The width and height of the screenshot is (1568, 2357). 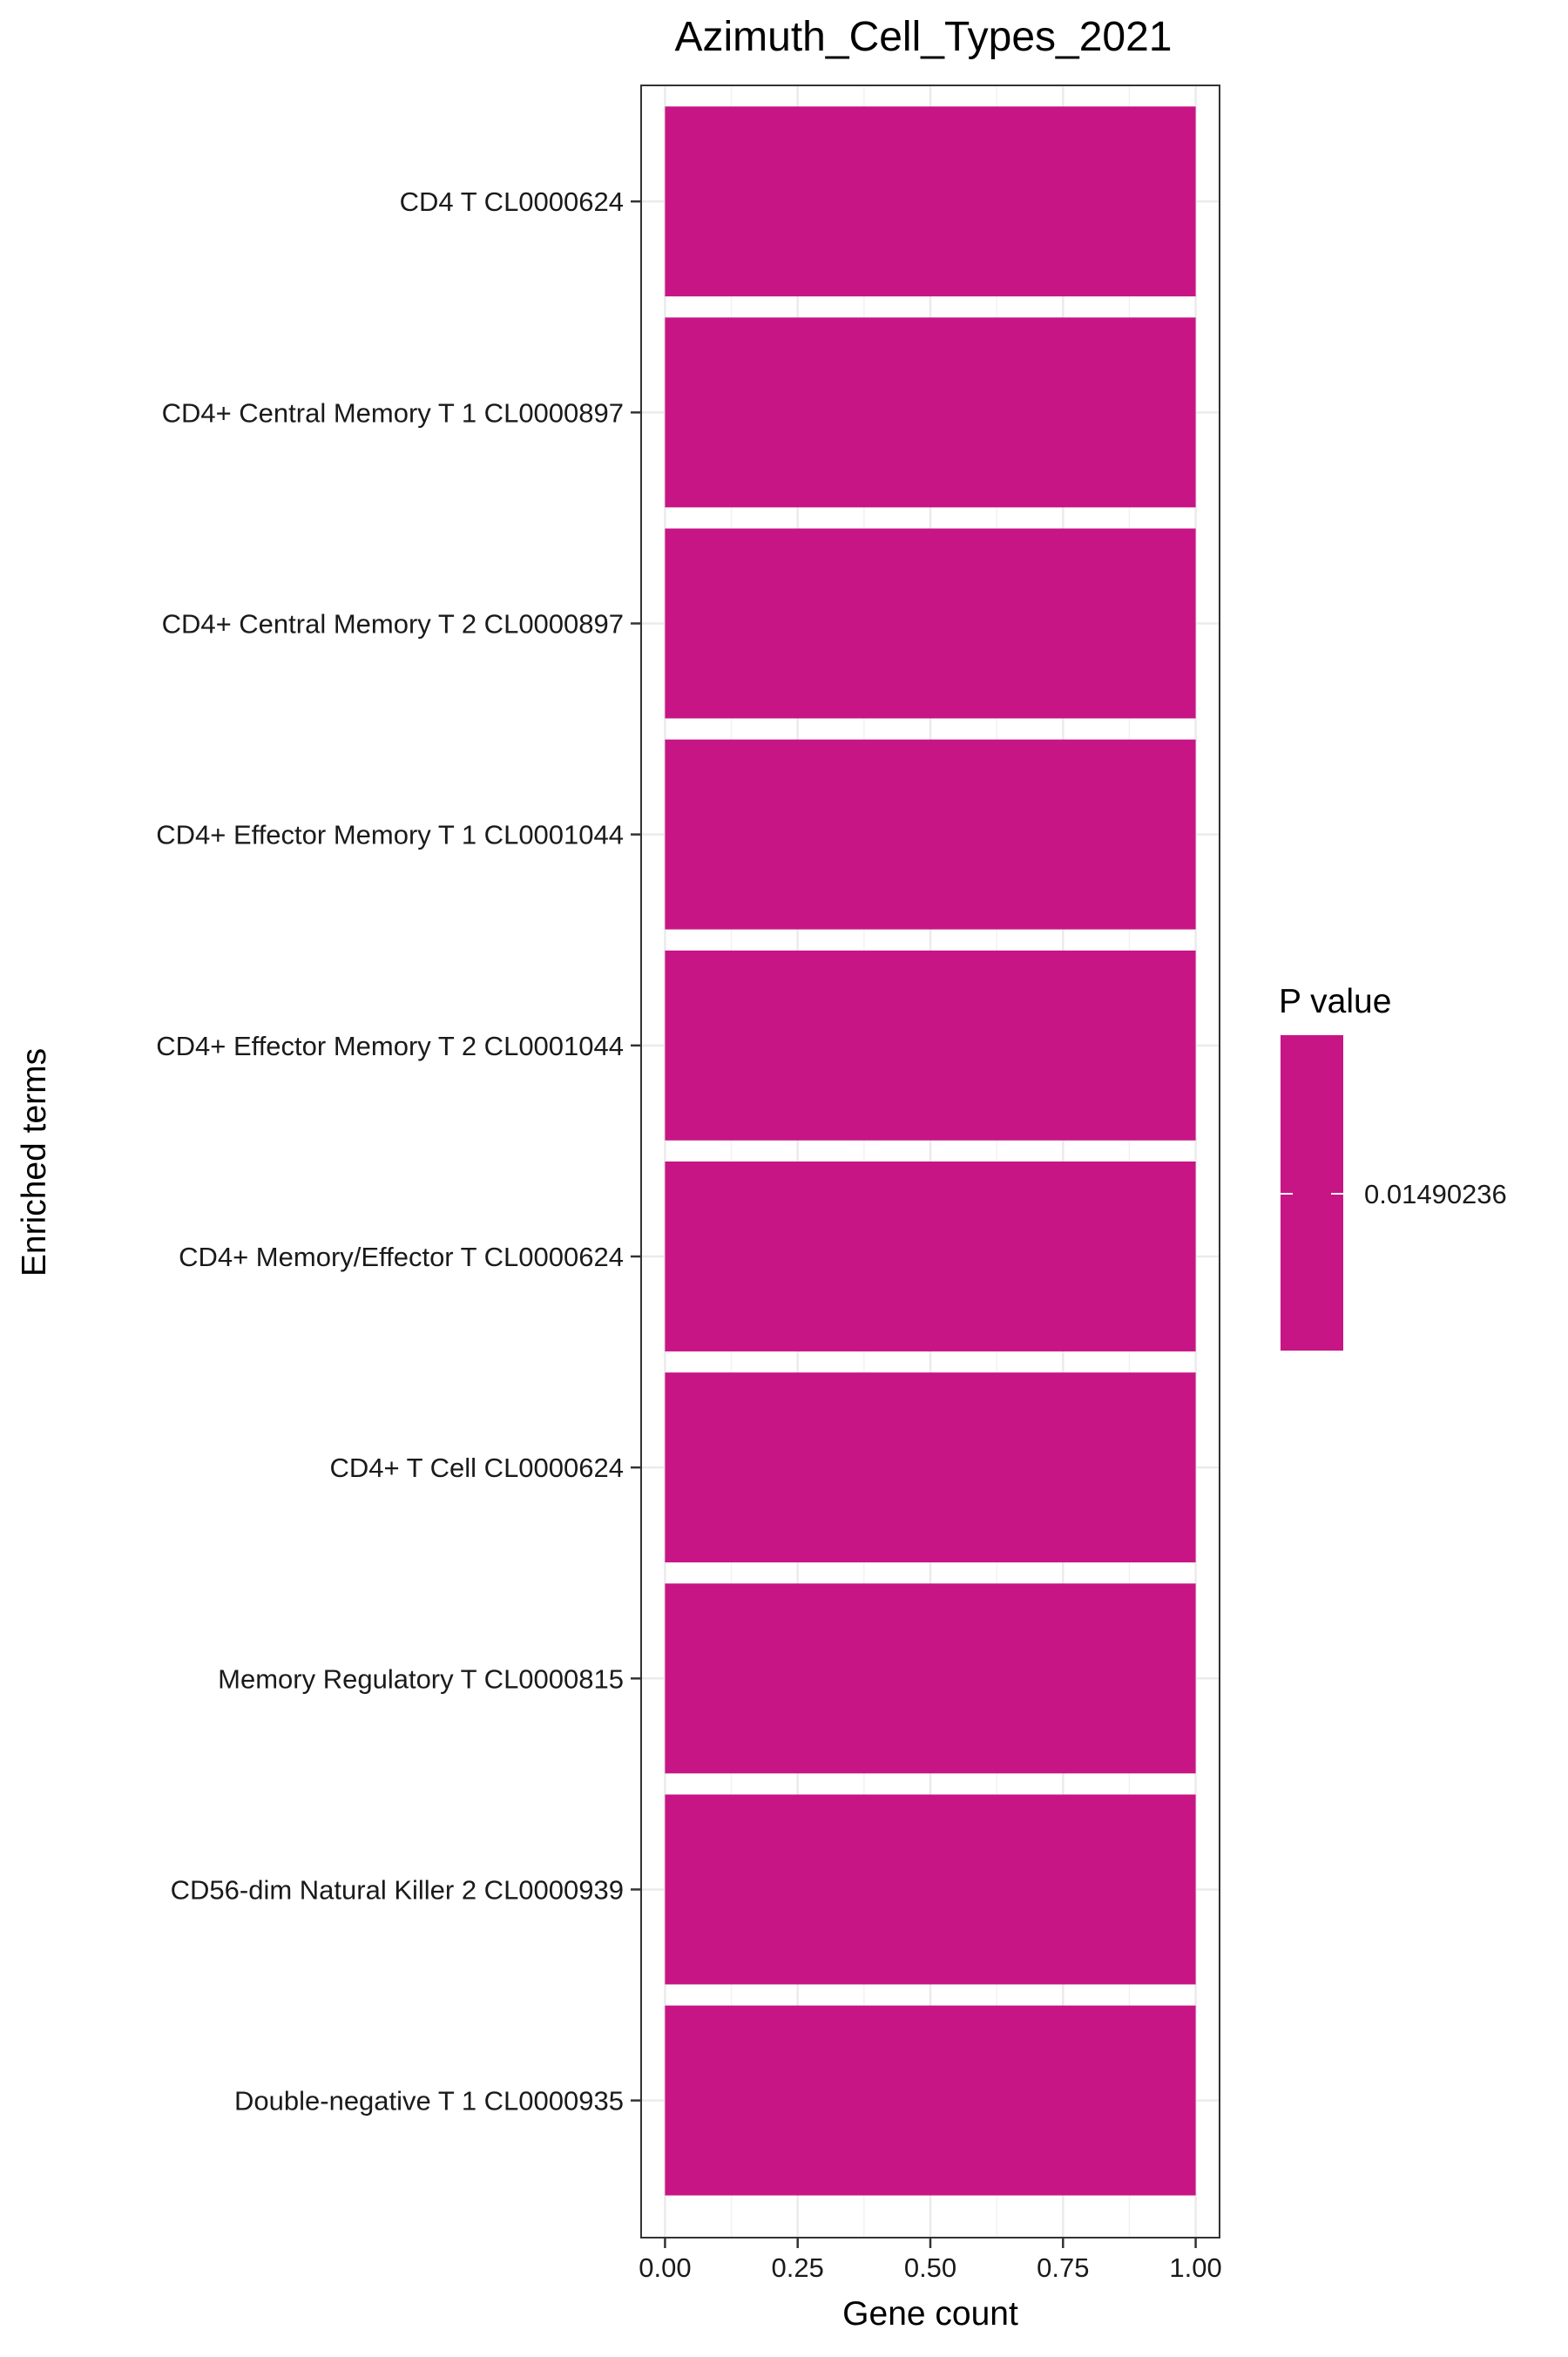 I want to click on x-tick-label: 1.00, so click(x=1195, y=2268).